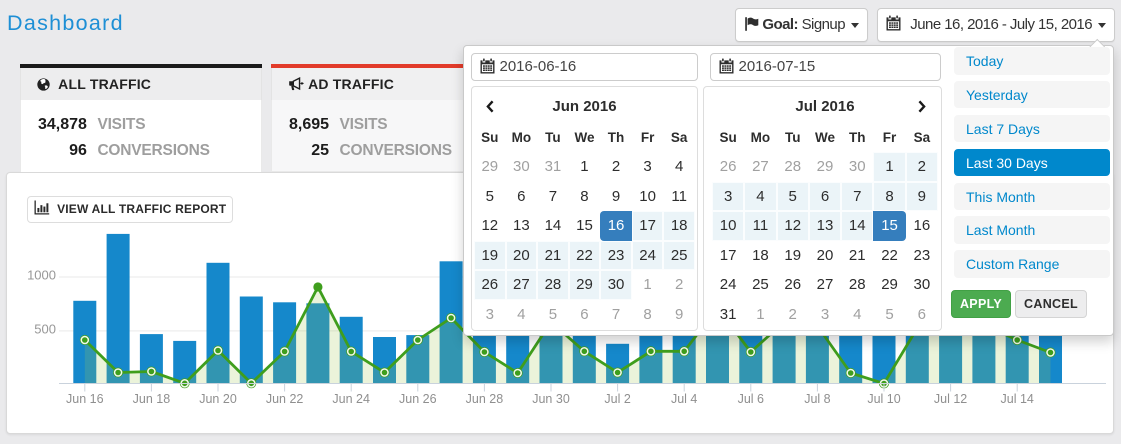 The height and width of the screenshot is (444, 1121). What do you see at coordinates (883, 399) in the screenshot?
I see `svg-text: Jul 10` at bounding box center [883, 399].